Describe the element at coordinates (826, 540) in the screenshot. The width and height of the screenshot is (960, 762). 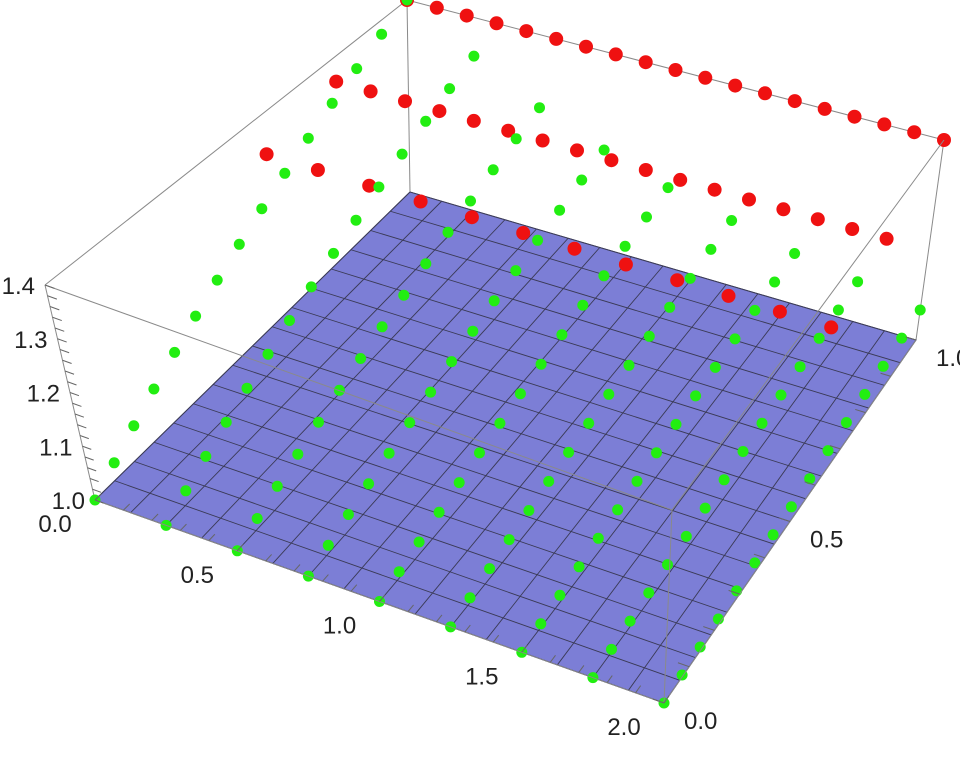
I see `y-tick-label: 0.5` at that location.